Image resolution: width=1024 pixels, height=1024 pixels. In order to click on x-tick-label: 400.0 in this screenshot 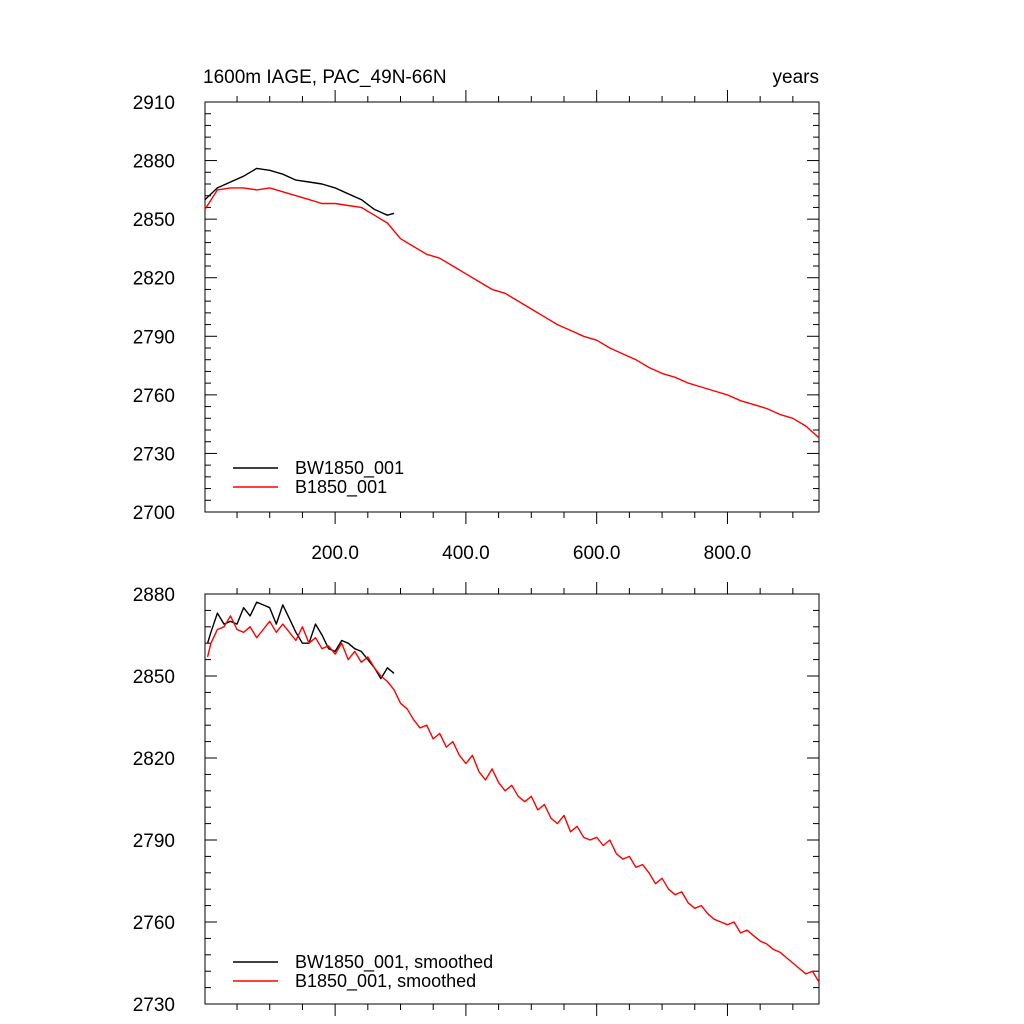, I will do `click(466, 553)`.